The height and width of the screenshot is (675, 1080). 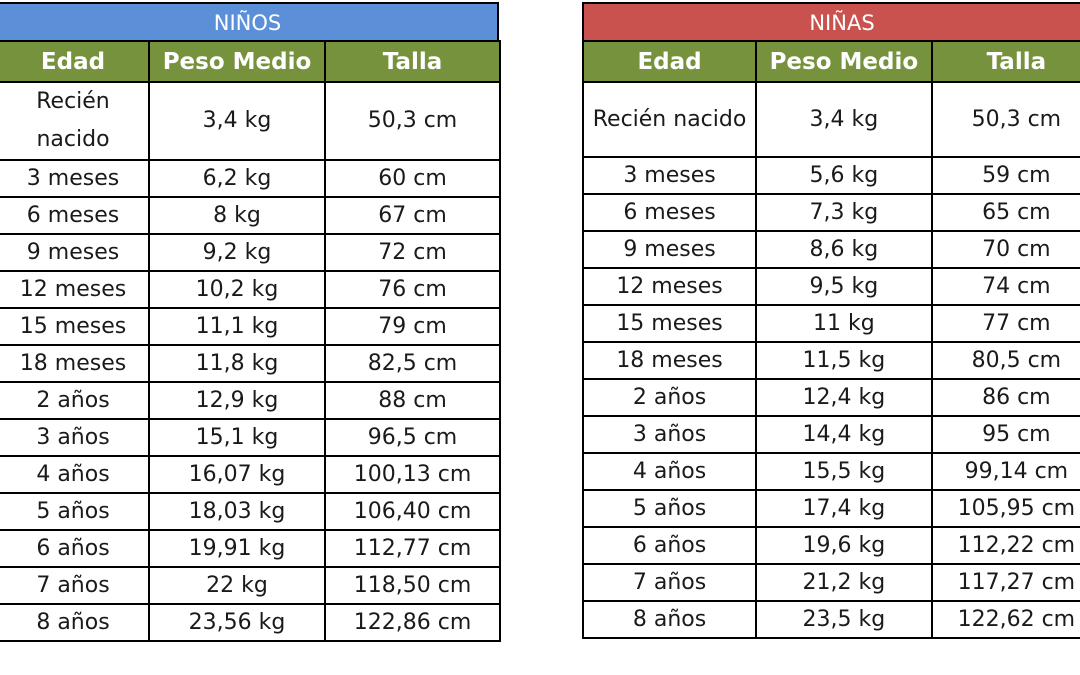 I want to click on table-row: 18 meses 11,8 kg 82,5 cm, so click(x=250, y=363).